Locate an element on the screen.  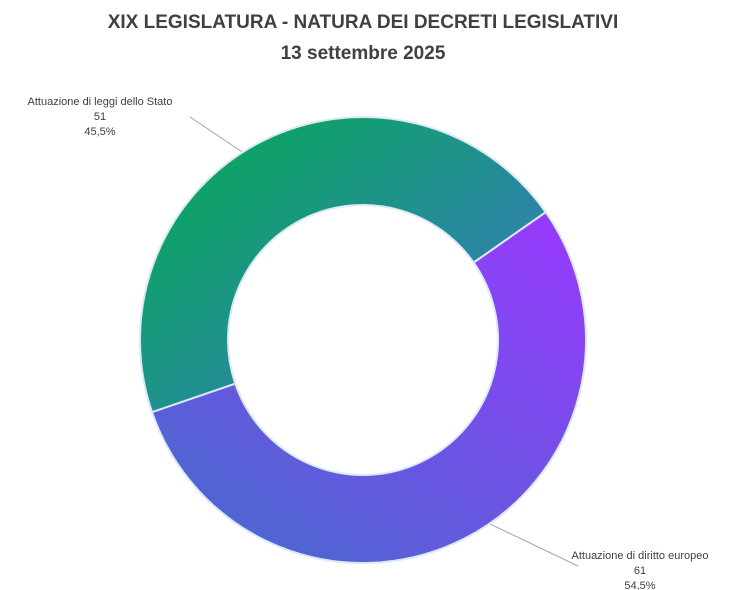
percentage-label: 45,5% is located at coordinates (99, 132).